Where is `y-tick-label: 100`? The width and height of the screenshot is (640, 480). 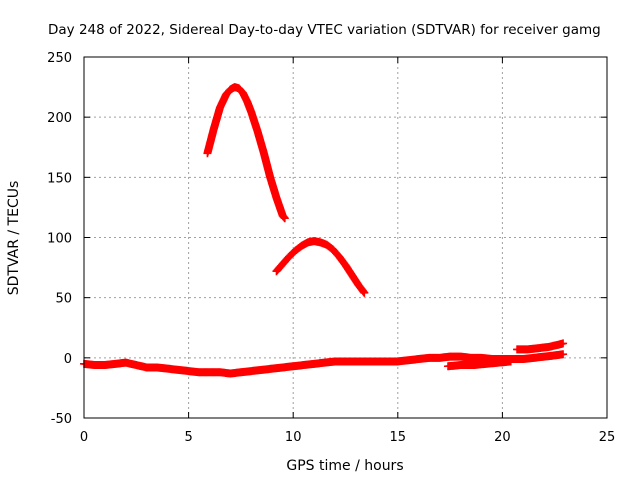
y-tick-label: 100 is located at coordinates (59, 239).